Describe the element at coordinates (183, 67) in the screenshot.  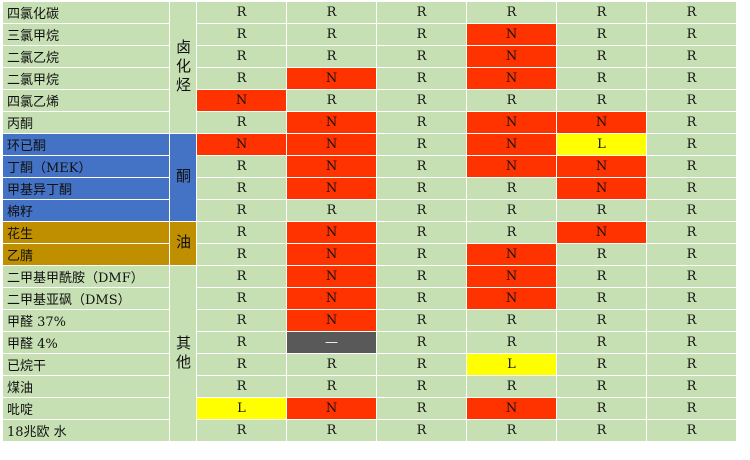
I see `group-label: 卤化烃` at that location.